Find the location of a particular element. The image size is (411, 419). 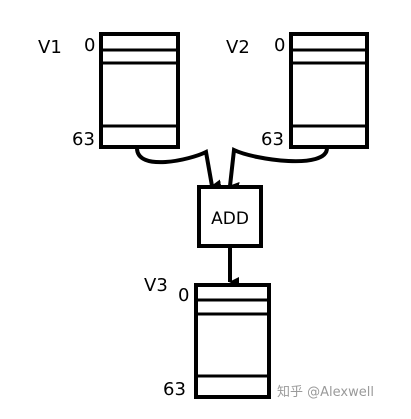

register-v1-body is located at coordinates (139, 90).